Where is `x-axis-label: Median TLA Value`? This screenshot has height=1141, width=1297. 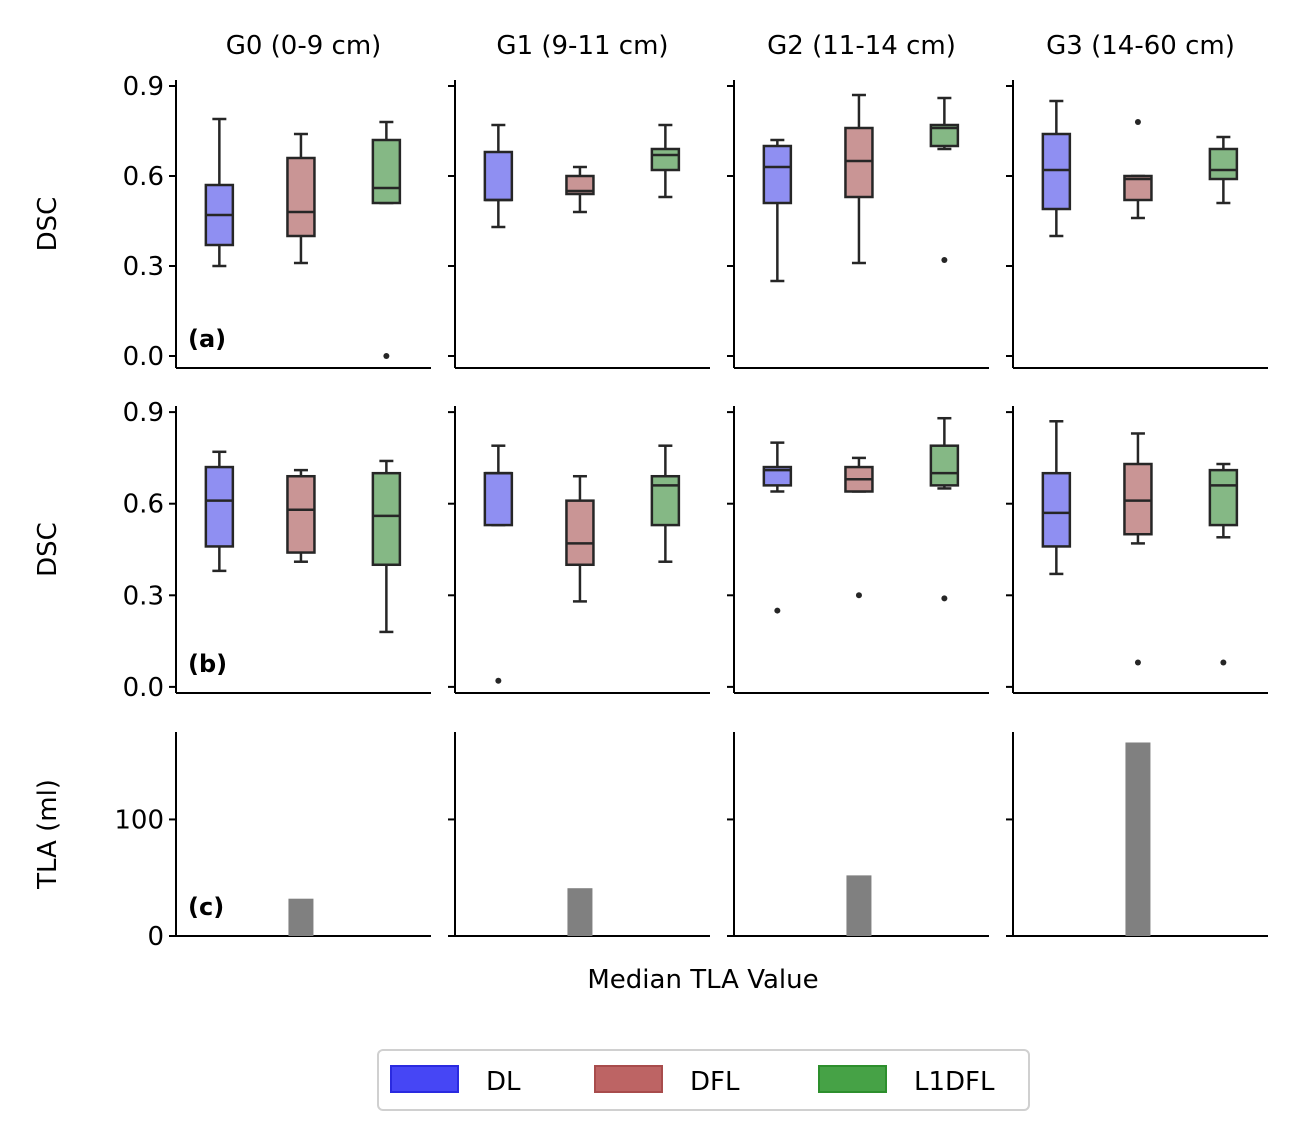
x-axis-label: Median TLA Value is located at coordinates (702, 980).